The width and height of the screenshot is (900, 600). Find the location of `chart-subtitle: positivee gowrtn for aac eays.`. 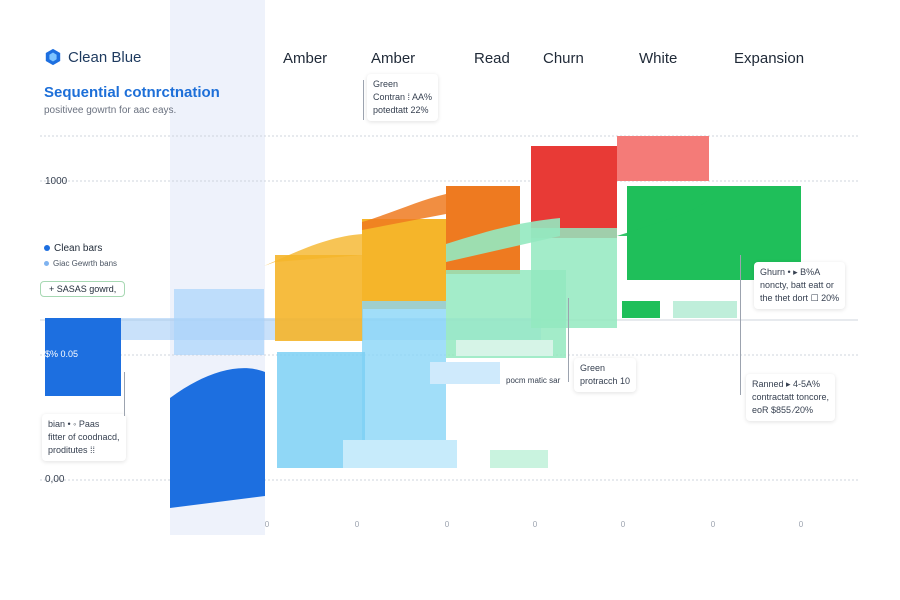

chart-subtitle: positivee gowrtn for aac eays. is located at coordinates (110, 110).